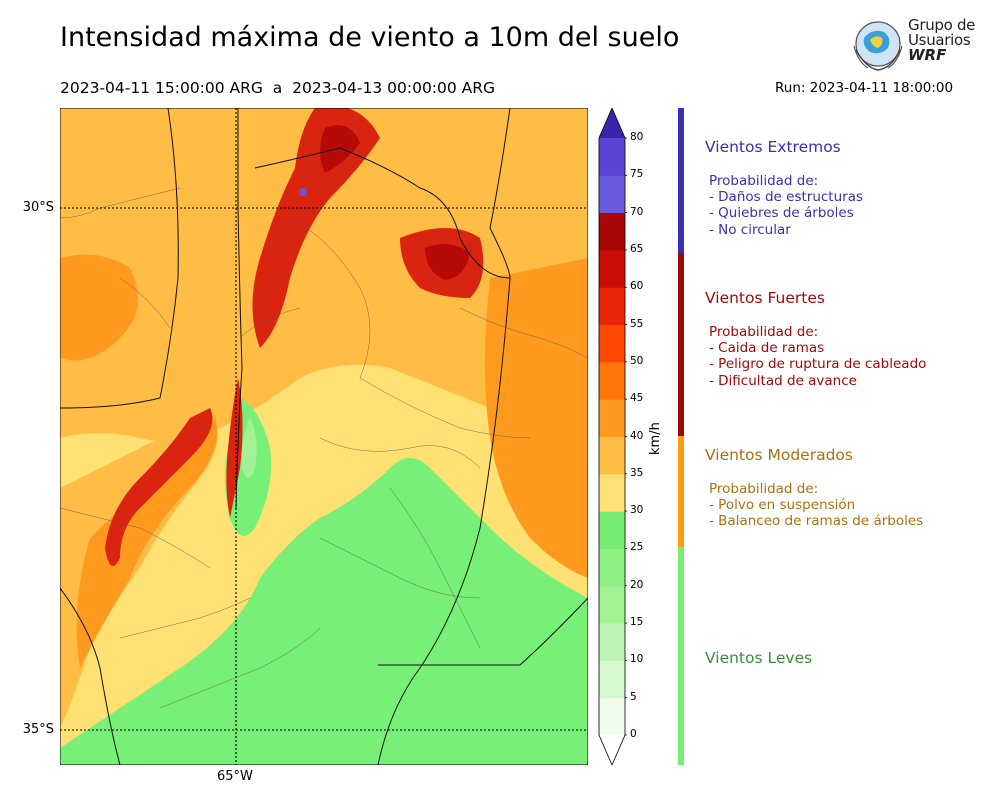 The image size is (1000, 800). Describe the element at coordinates (637, 547) in the screenshot. I see `colorbar-tick-label: 25` at that location.